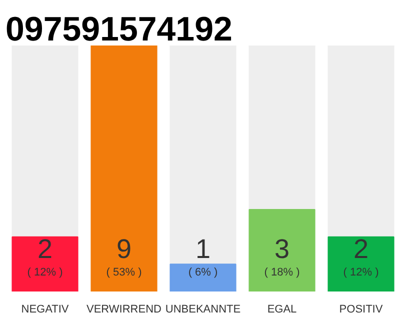 The width and height of the screenshot is (410, 320). Describe the element at coordinates (119, 29) in the screenshot. I see `chart-title: 097591574192` at that location.